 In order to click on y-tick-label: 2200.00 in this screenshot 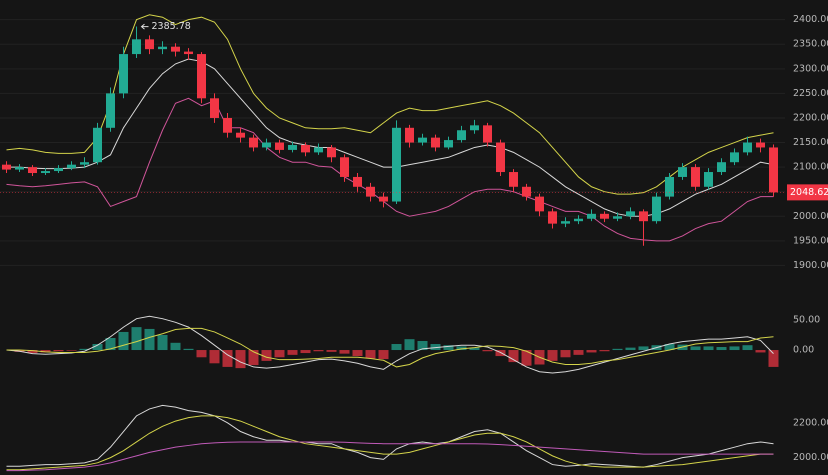, I will do `click(810, 422)`.